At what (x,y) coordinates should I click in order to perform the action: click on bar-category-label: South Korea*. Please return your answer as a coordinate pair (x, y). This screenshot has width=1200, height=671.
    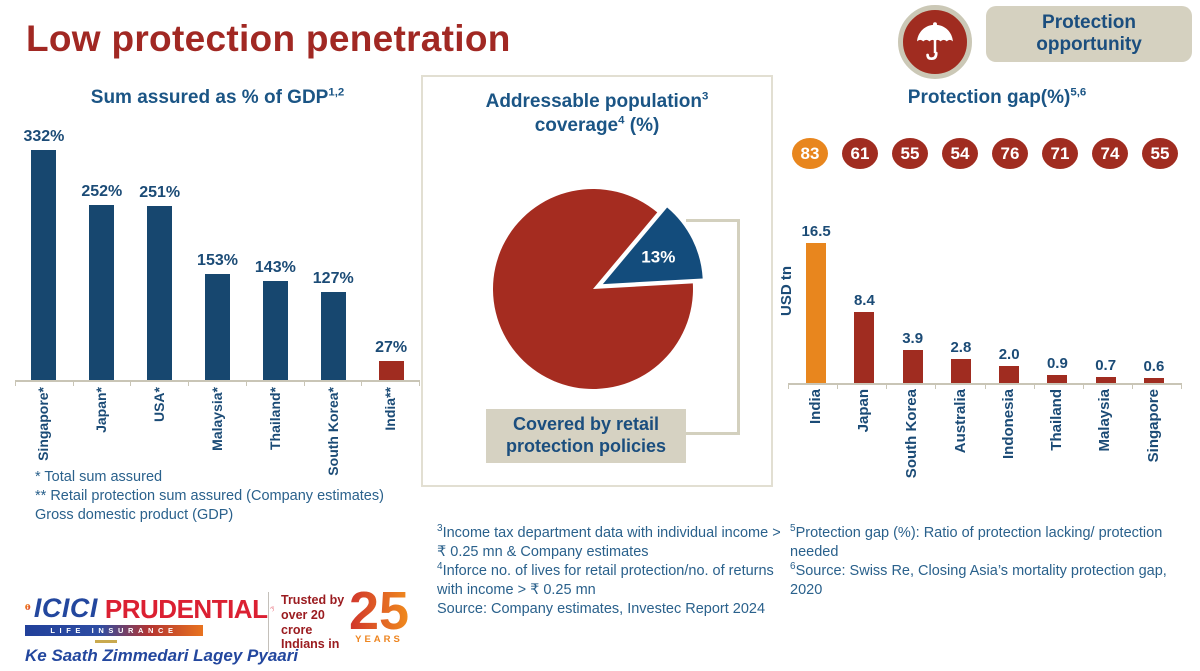
    Looking at the image, I should click on (332, 431).